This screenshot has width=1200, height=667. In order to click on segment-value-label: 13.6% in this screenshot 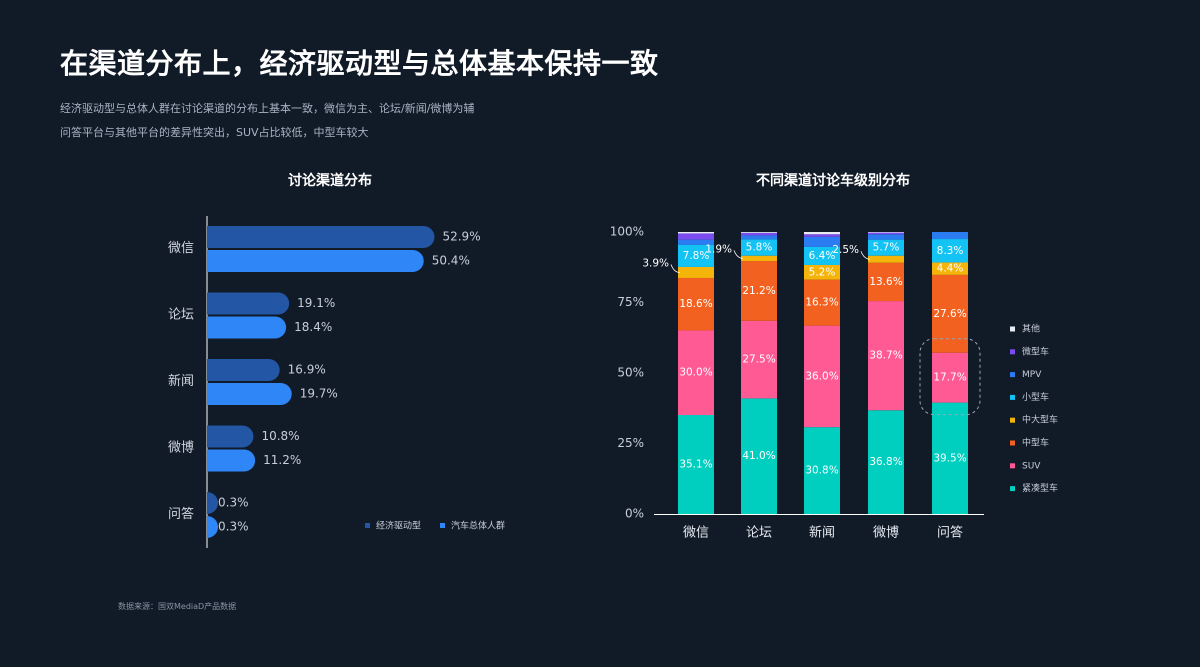, I will do `click(885, 282)`.